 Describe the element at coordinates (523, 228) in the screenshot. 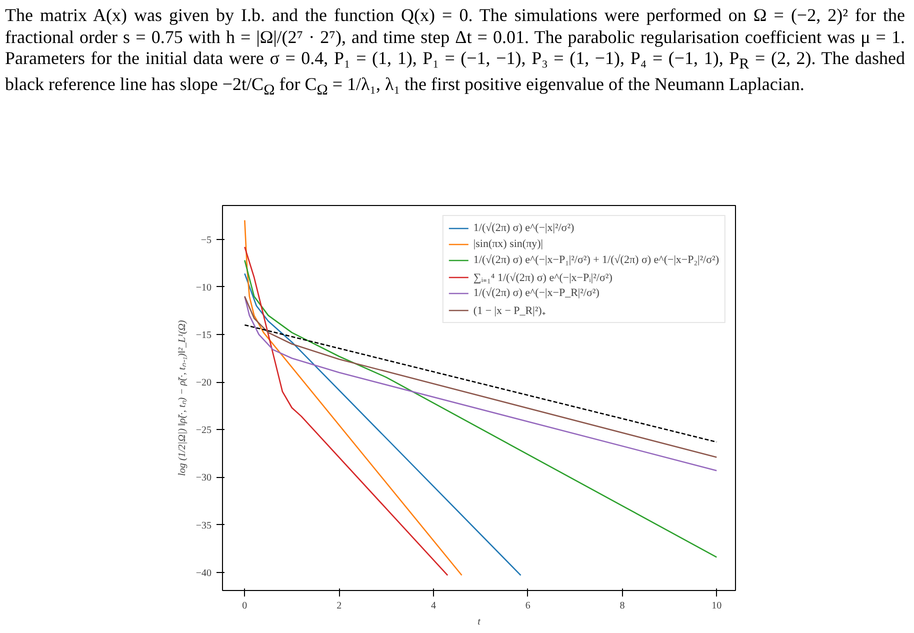

I see `legend-label: 1/(√(2π) σ) e^(−|x|²/σ²)` at that location.